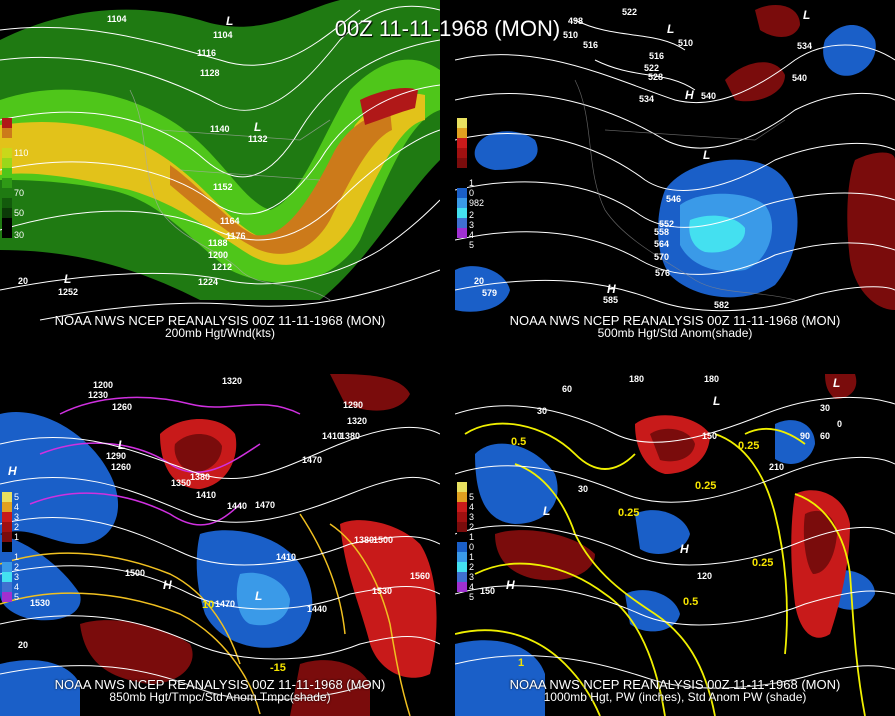  What do you see at coordinates (21, 153) in the screenshot?
I see `legend-label: 110` at bounding box center [21, 153].